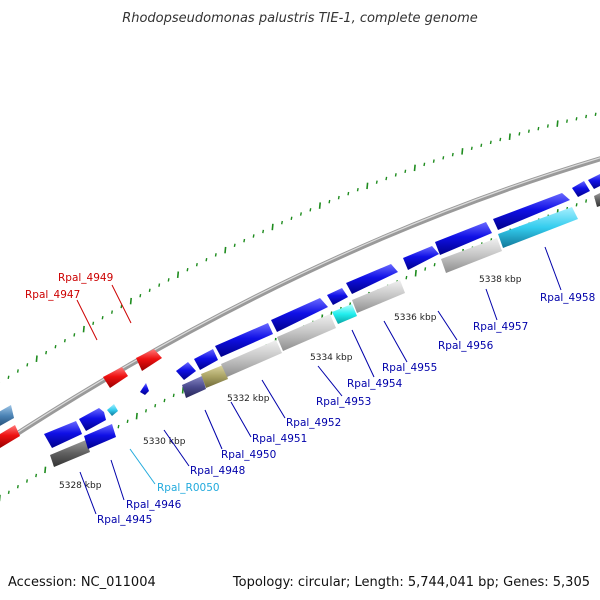 The height and width of the screenshot is (600, 600). I want to click on gene-label-rpal-4955: Rpal_4955, so click(409, 368).